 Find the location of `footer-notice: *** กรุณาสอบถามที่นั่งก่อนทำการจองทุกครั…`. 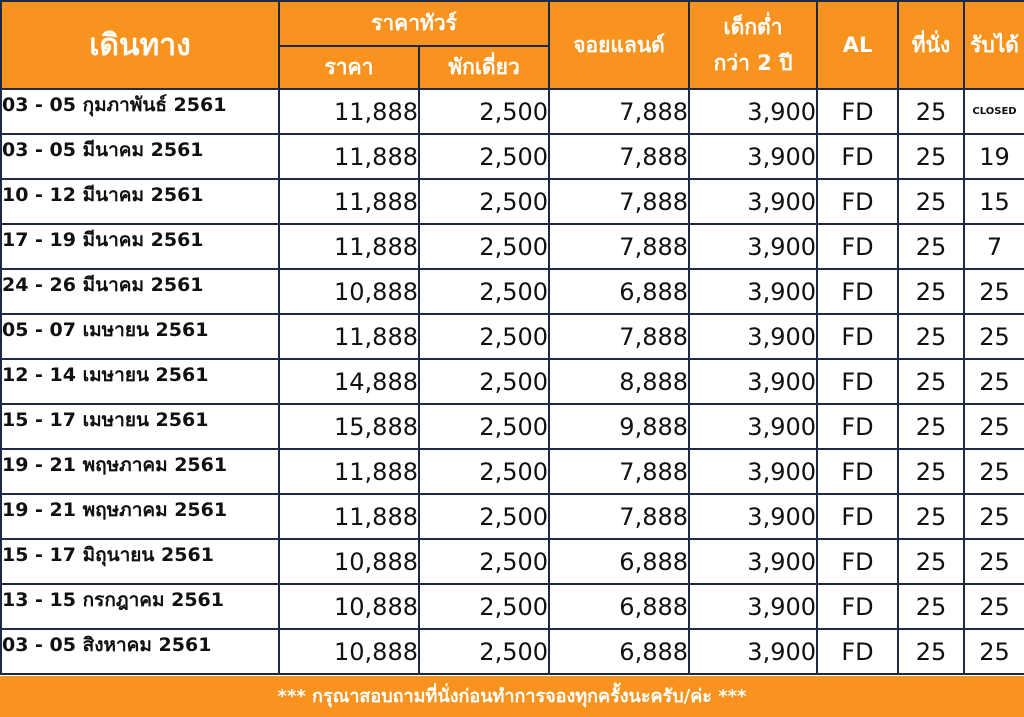

footer-notice: *** กรุณาสอบถามที่นั่งก่อนทำการจองทุกครั… is located at coordinates (512, 696).